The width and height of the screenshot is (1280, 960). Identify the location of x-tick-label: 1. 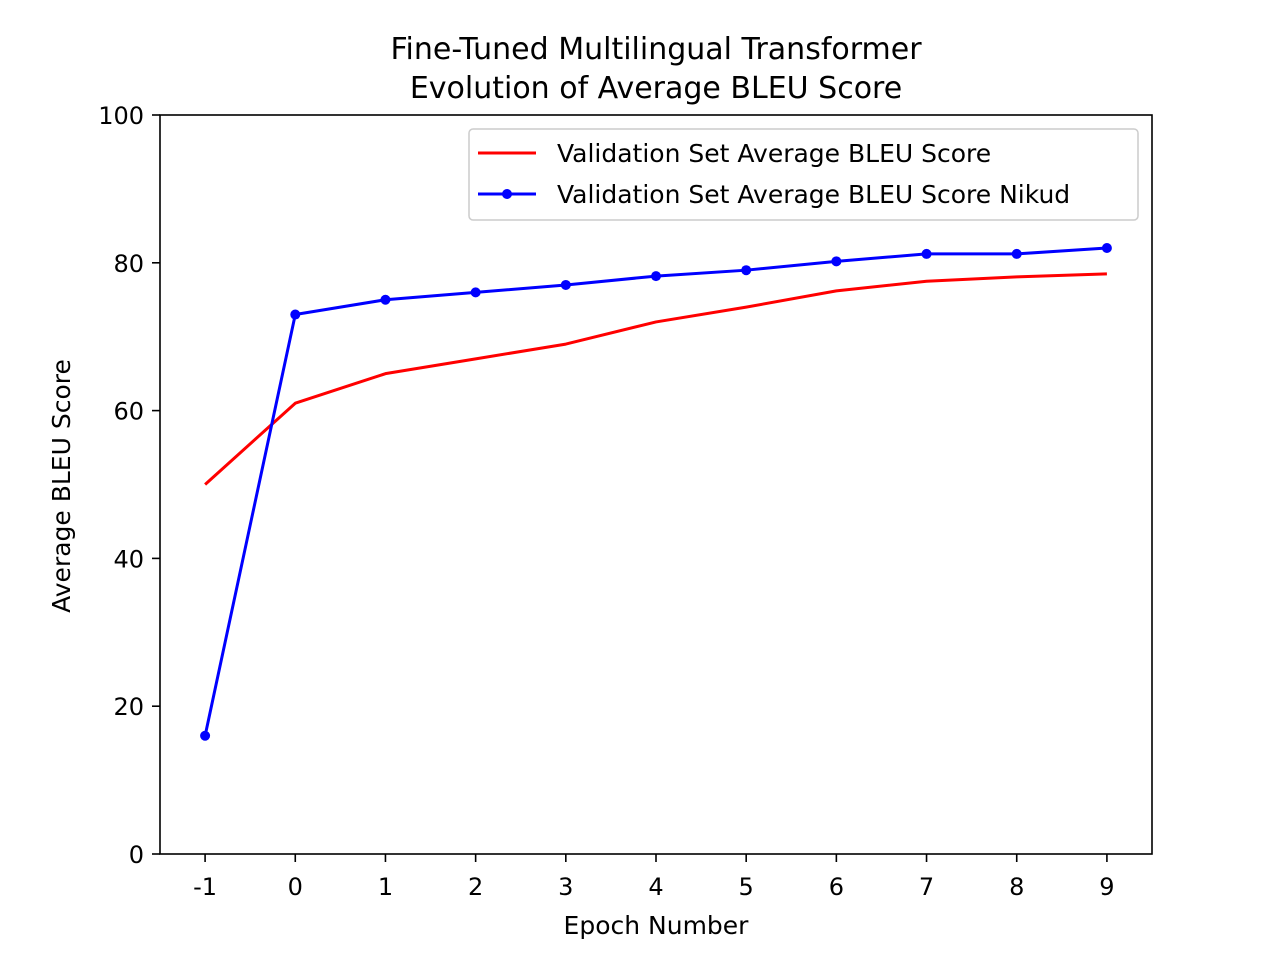
(385, 887).